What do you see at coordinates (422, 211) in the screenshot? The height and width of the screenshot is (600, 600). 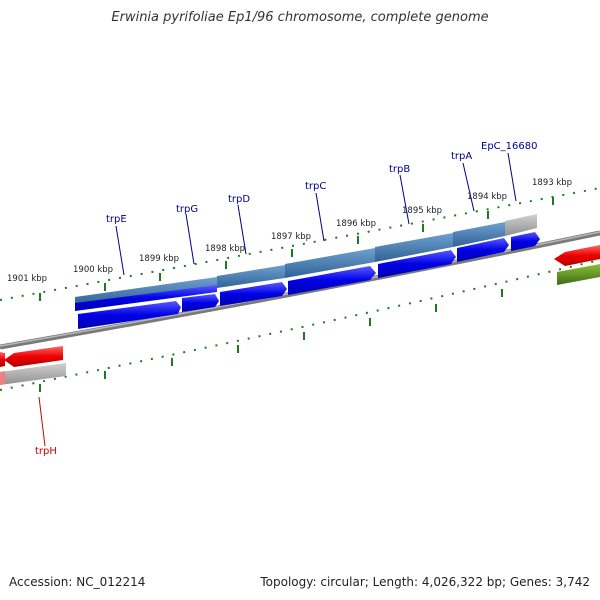 I see `scale-label: 1895 kbp` at bounding box center [422, 211].